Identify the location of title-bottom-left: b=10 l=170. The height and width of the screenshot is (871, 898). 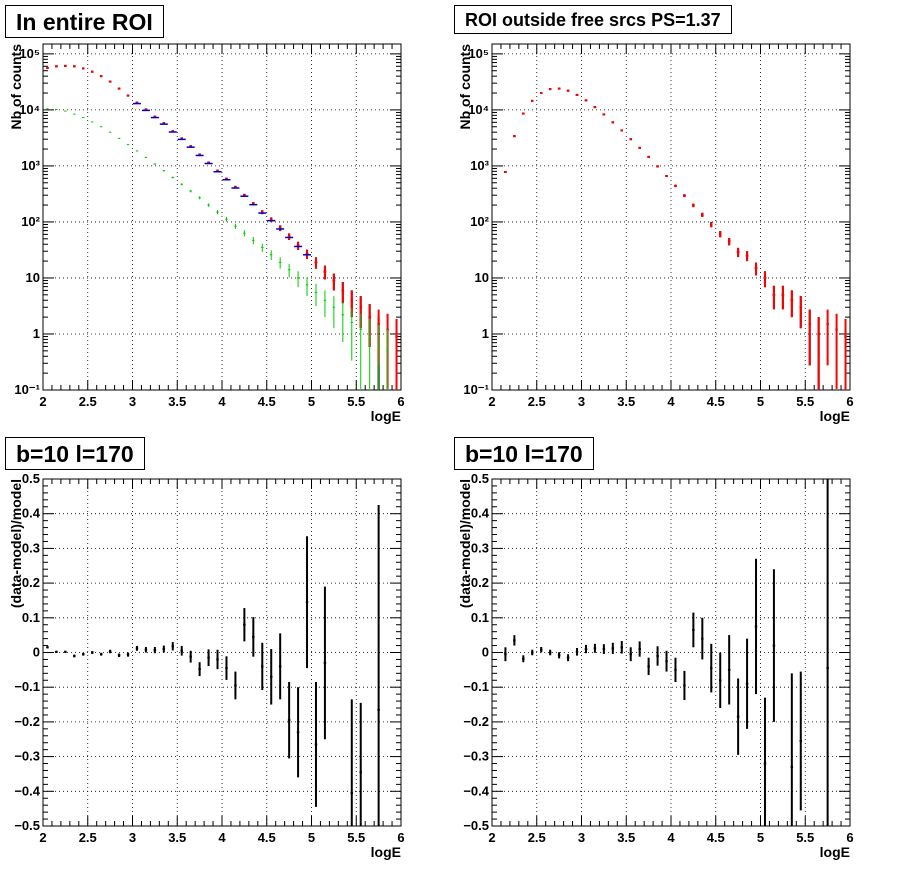
(75, 453).